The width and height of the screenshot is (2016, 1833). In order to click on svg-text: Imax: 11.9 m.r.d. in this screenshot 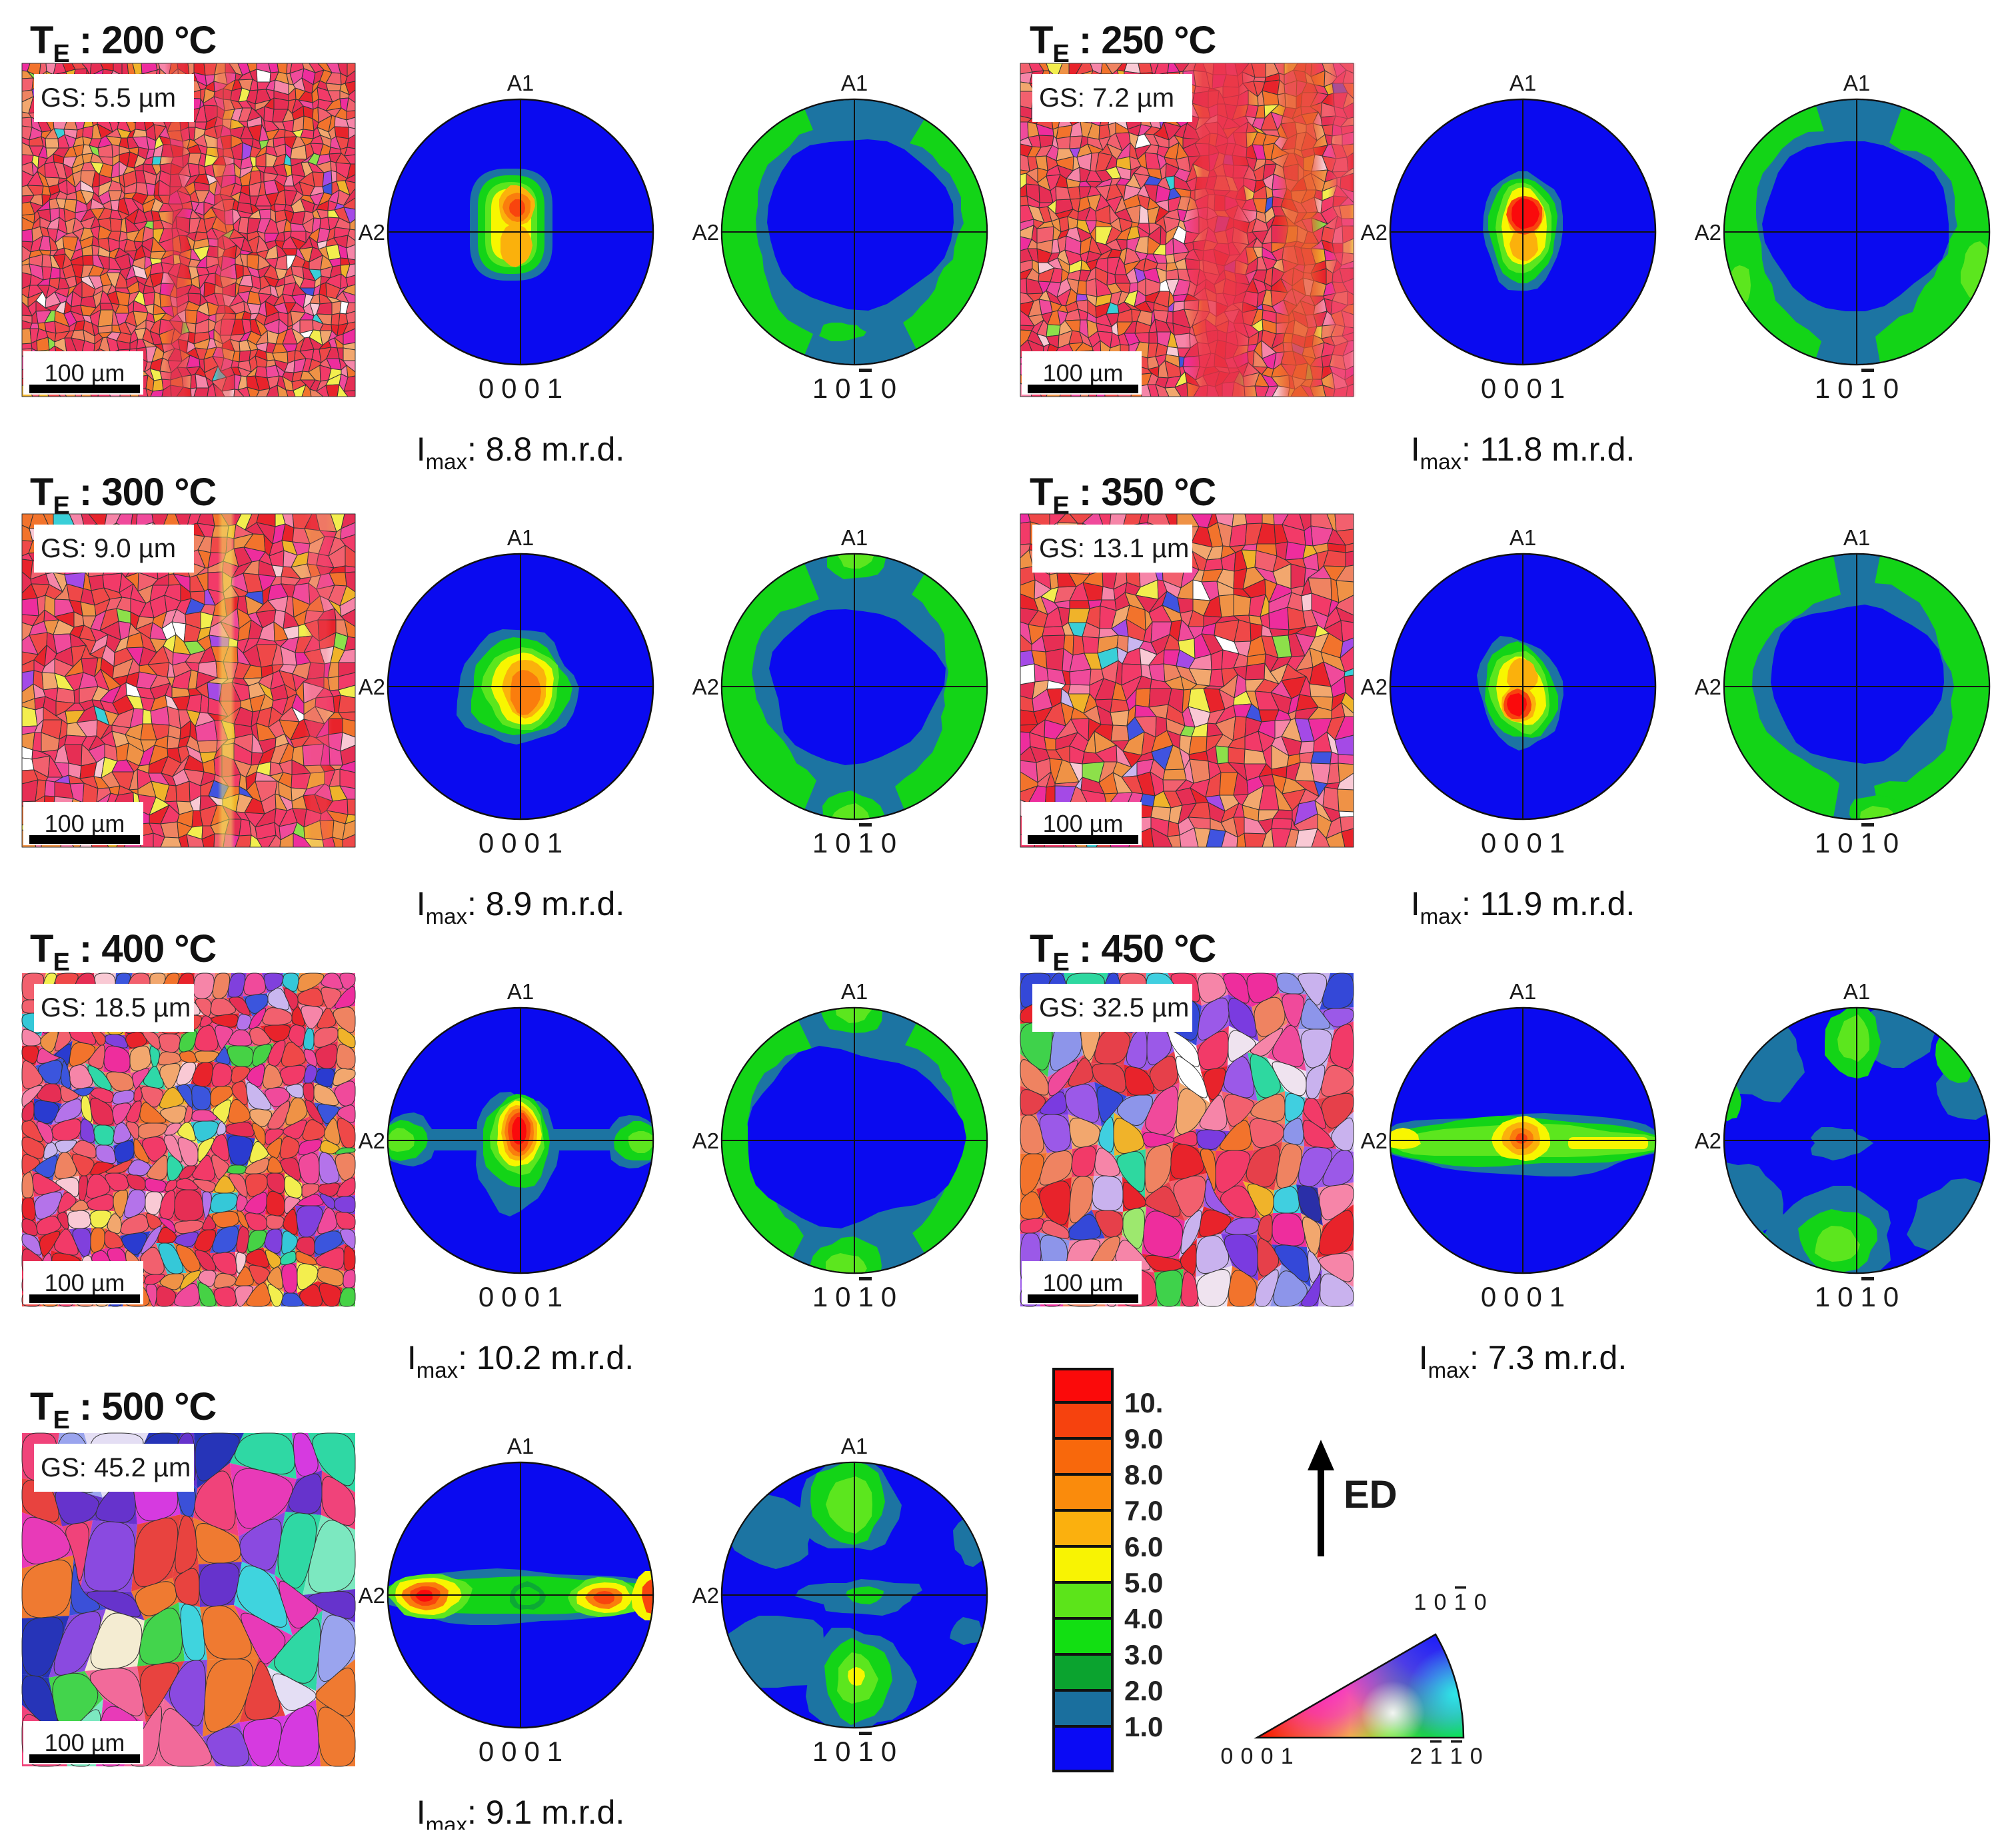, I will do `click(1523, 906)`.